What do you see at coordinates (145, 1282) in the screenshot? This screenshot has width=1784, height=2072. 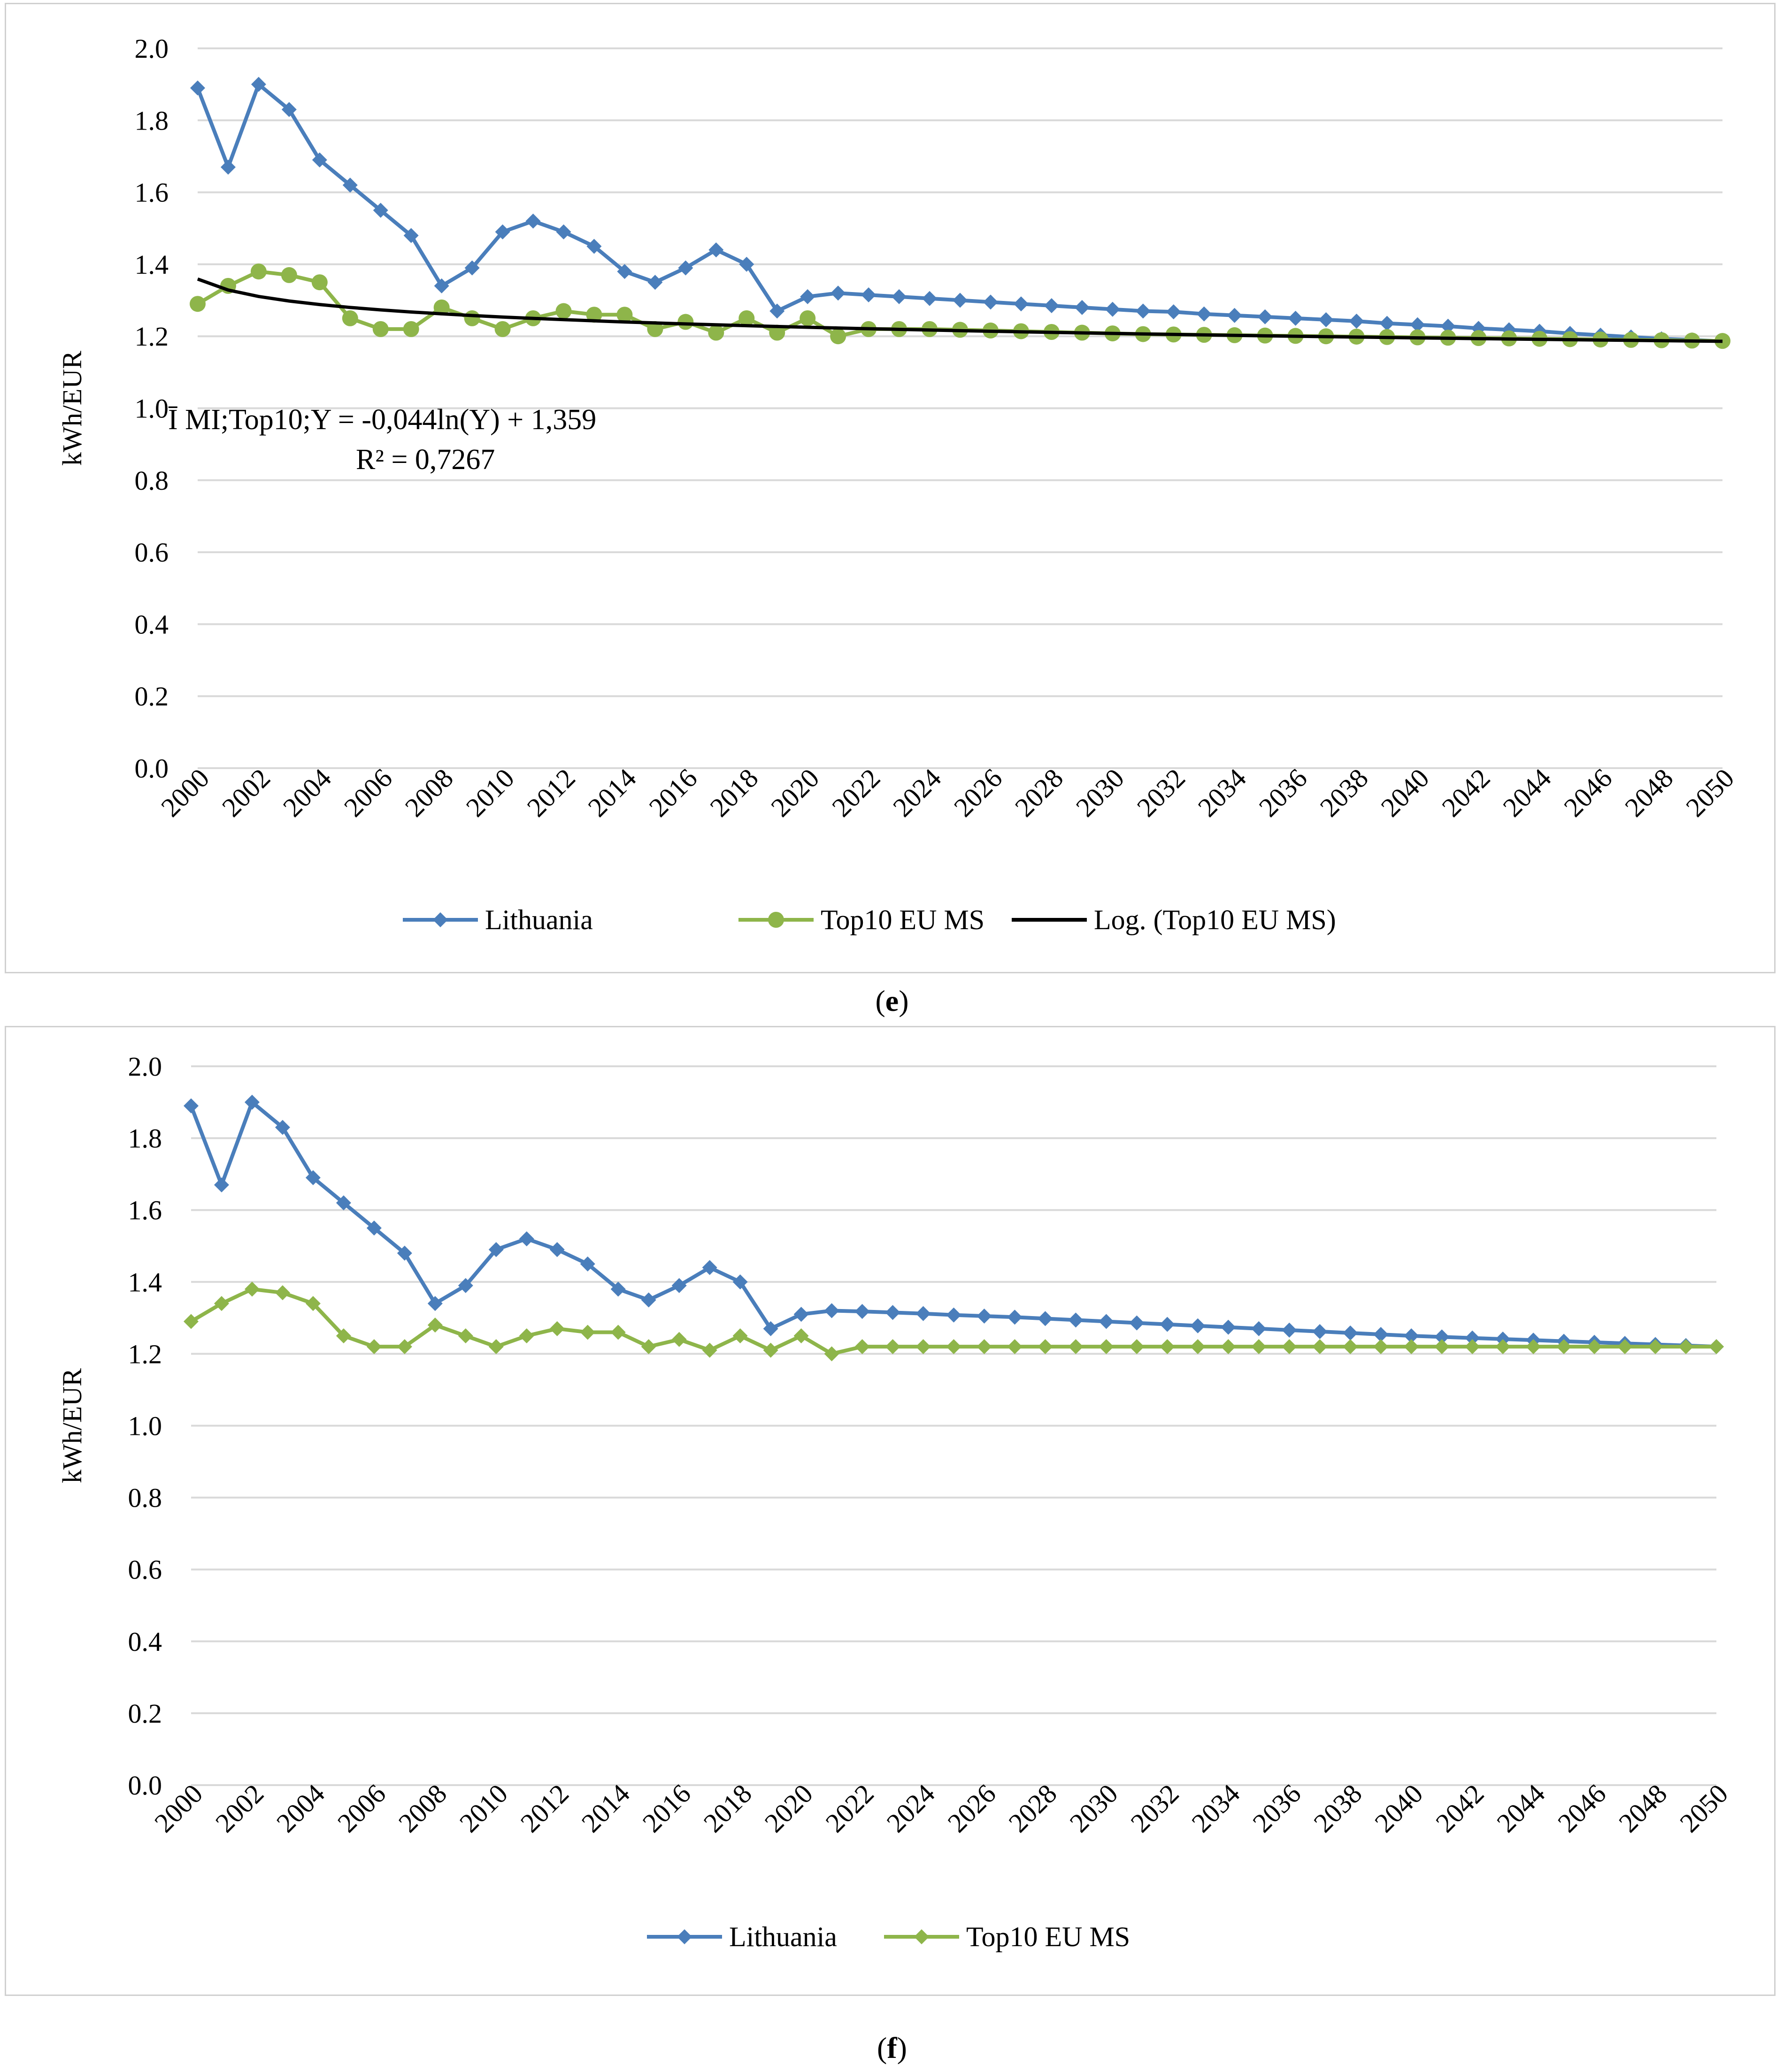 I see `y-tick-label: 1.4` at bounding box center [145, 1282].